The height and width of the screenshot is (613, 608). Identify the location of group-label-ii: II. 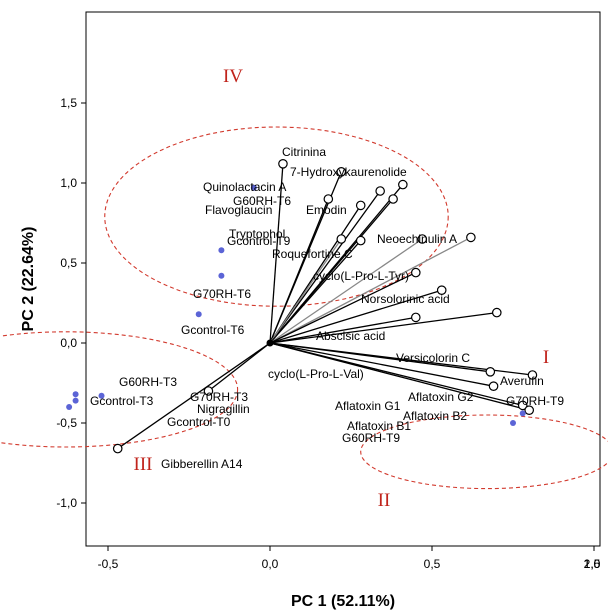
(384, 500).